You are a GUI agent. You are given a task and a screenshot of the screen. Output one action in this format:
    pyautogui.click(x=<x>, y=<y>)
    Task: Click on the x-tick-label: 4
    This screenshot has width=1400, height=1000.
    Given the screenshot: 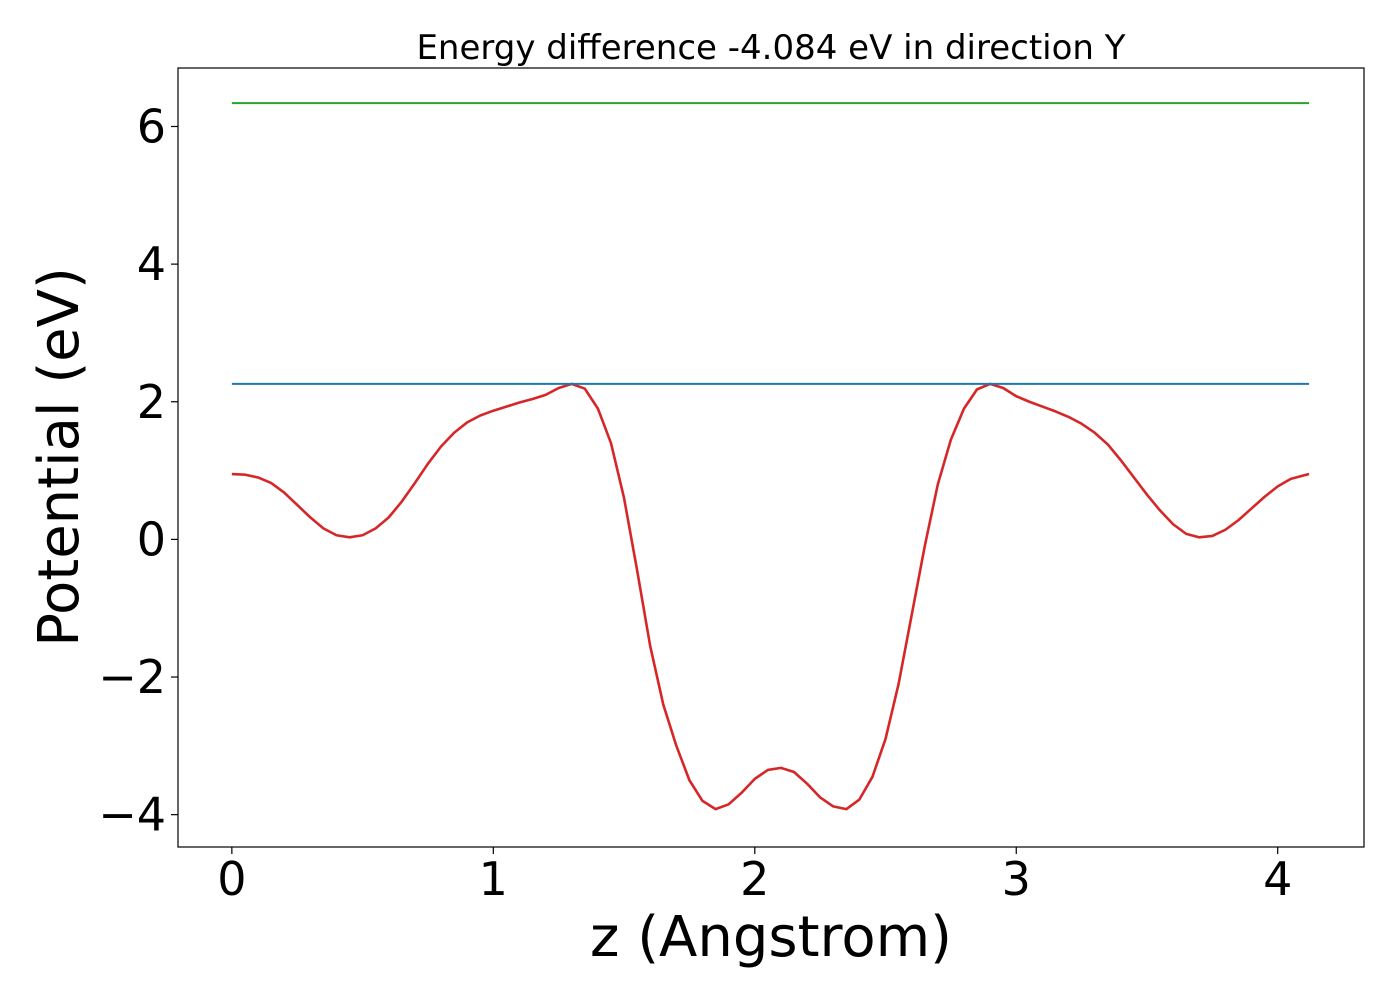 What is the action you would take?
    pyautogui.click(x=1277, y=879)
    